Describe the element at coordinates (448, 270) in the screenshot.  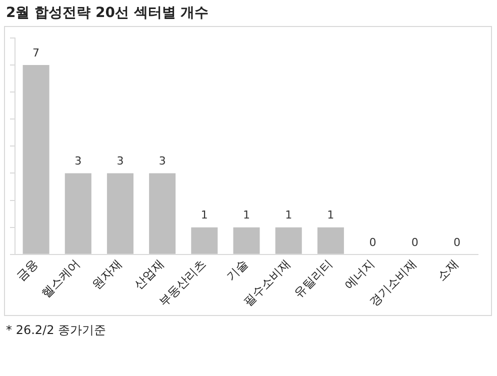
I see `x-tick-label: 소재` at that location.